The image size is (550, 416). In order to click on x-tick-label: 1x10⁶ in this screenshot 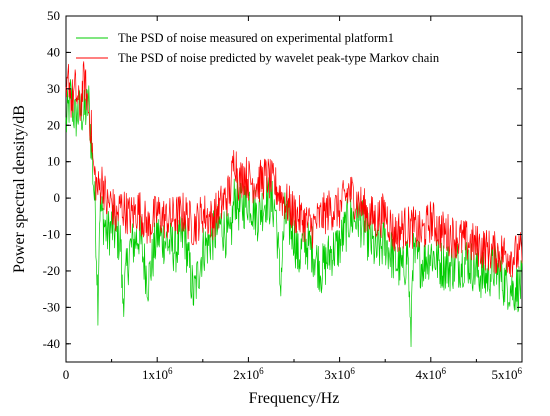, I will do `click(157, 374)`.